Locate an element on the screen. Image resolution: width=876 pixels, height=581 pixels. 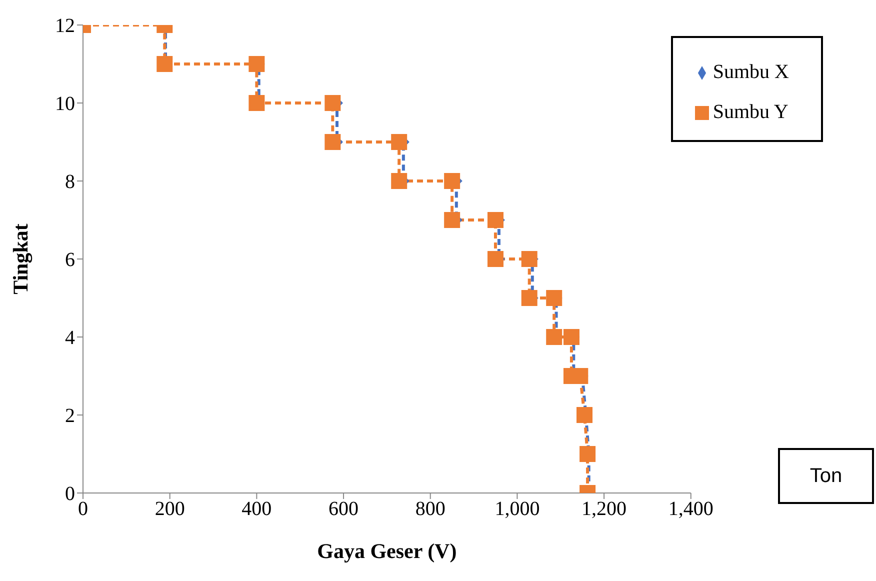
x-tick-label: 1,200 is located at coordinates (604, 509).